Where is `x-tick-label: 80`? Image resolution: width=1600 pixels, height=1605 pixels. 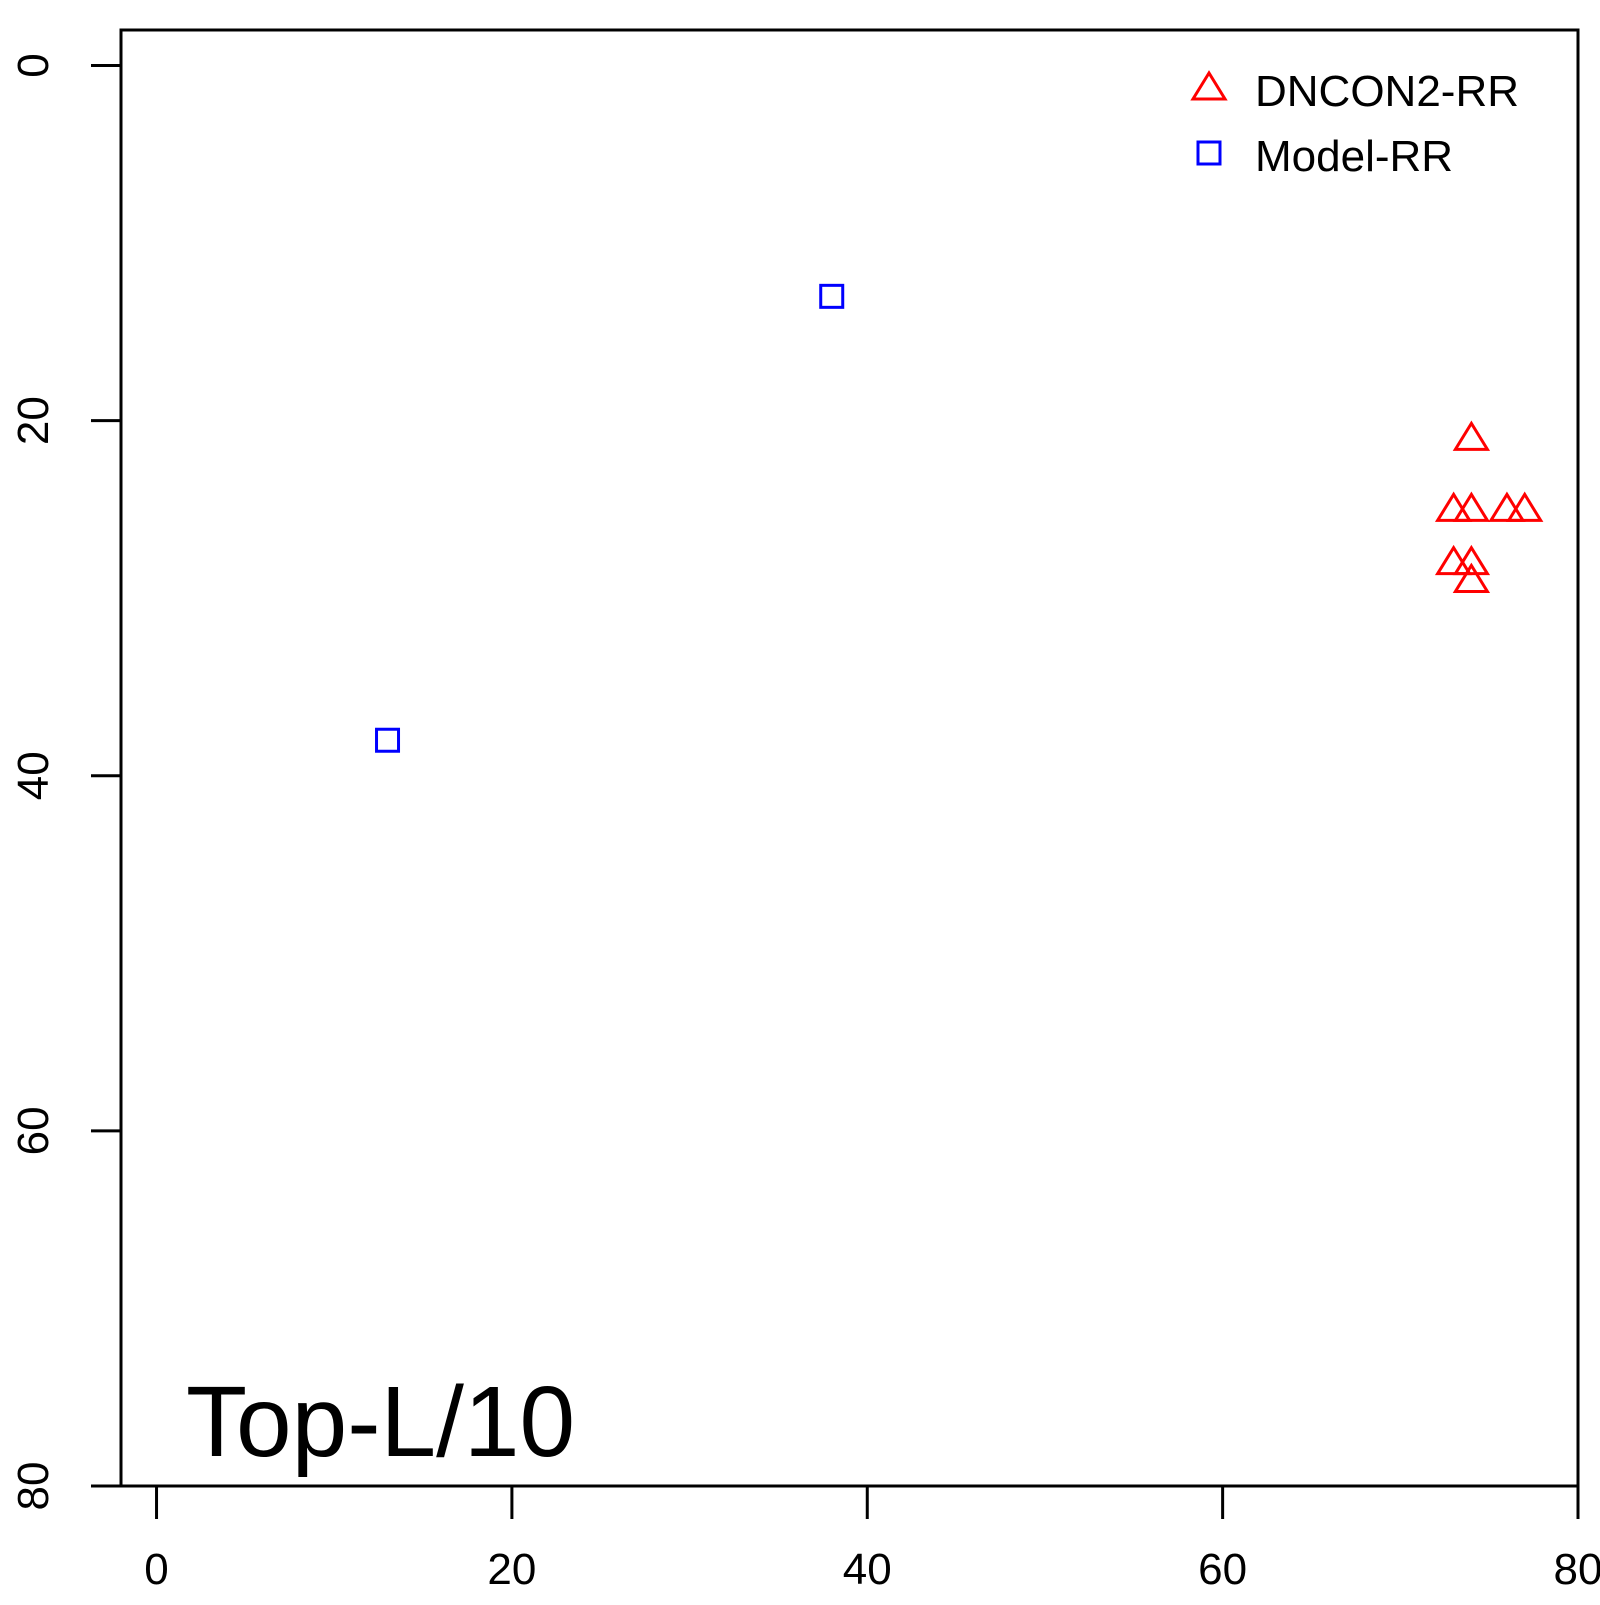
x-tick-label: 80 is located at coordinates (1577, 1569).